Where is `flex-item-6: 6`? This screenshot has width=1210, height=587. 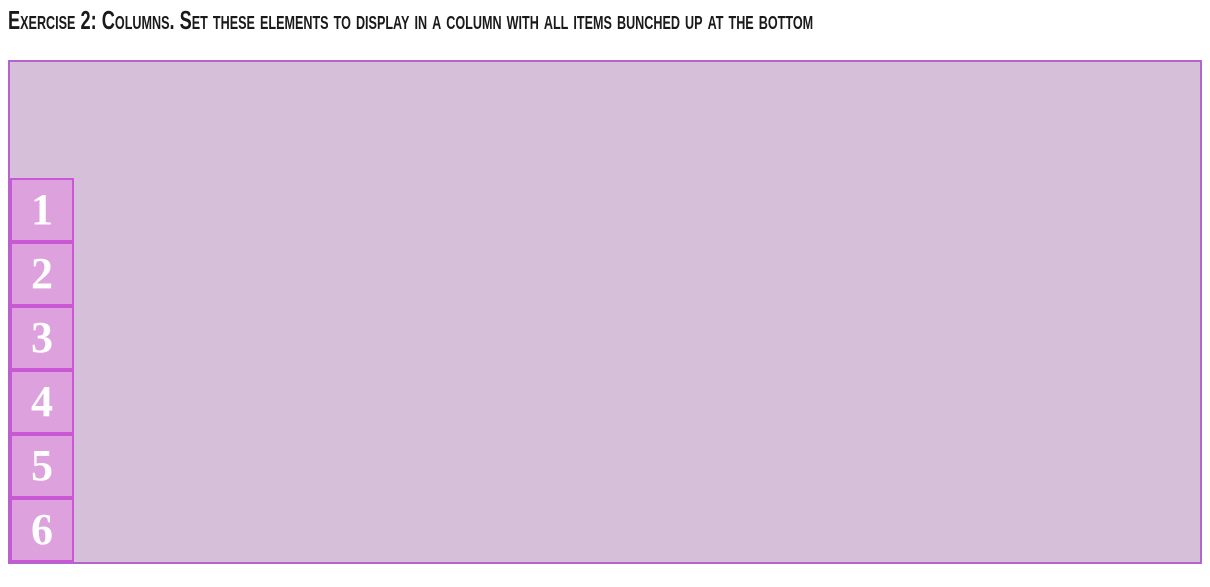 flex-item-6: 6 is located at coordinates (42, 530).